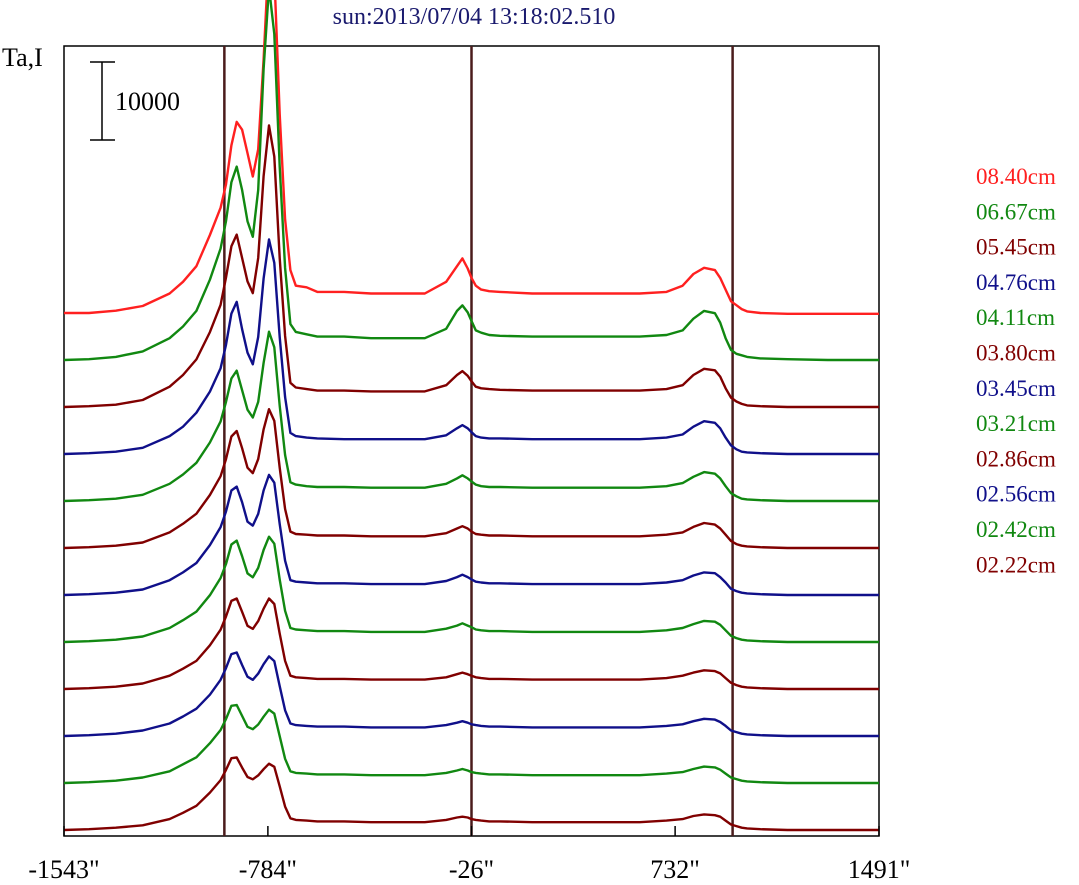 This screenshot has height=885, width=1079. I want to click on legend-entry-02.86cm: 02.86cm, so click(1016, 458).